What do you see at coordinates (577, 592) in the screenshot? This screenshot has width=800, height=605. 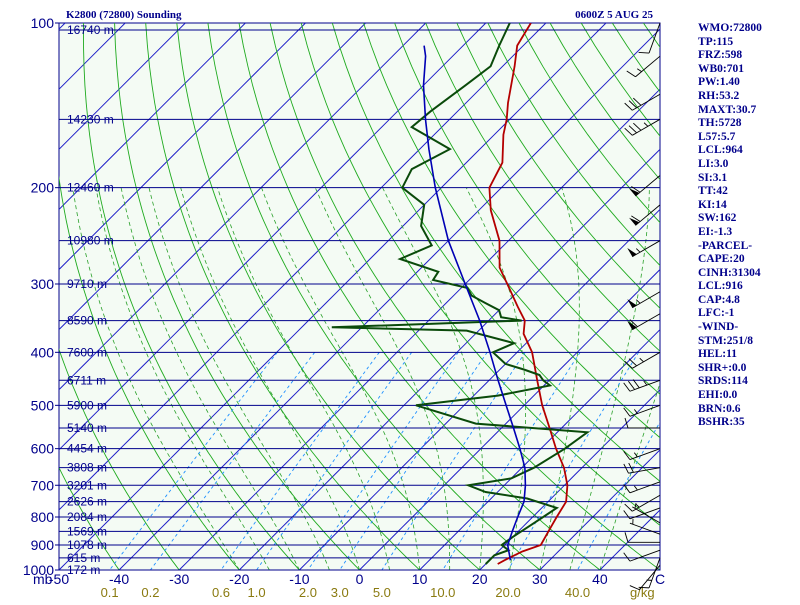 I see `mixing-ratio-label: 40.0` at bounding box center [577, 592].